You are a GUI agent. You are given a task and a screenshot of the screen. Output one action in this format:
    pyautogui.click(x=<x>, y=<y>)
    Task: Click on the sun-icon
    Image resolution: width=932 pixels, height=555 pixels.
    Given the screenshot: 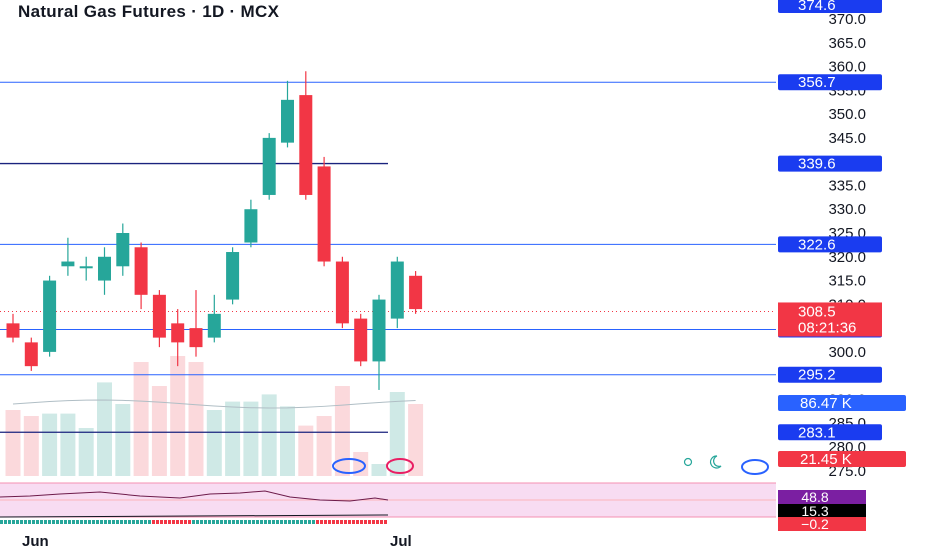 What is the action you would take?
    pyautogui.click(x=688, y=462)
    